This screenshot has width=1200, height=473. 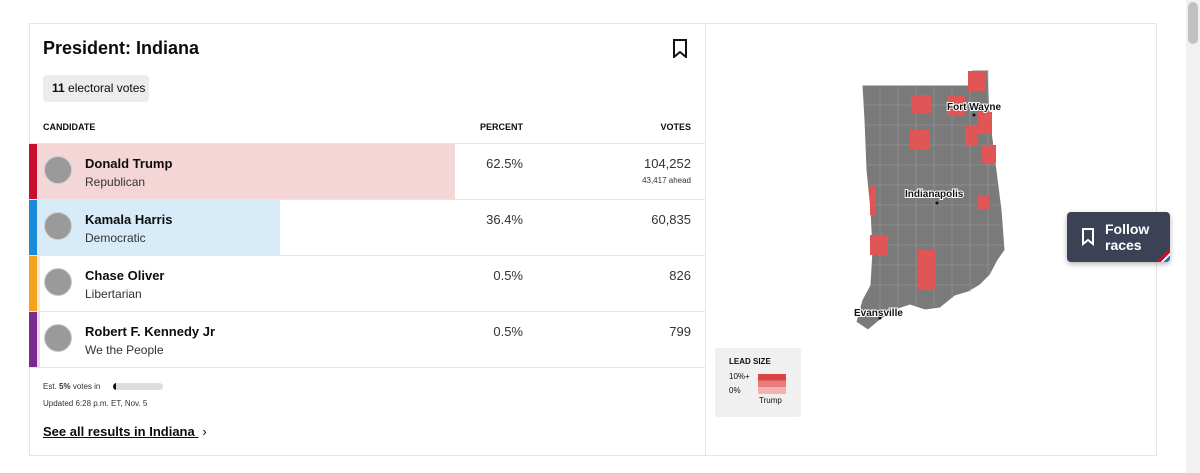 What do you see at coordinates (504, 163) in the screenshot?
I see `candidate-percent: 62.5%` at bounding box center [504, 163].